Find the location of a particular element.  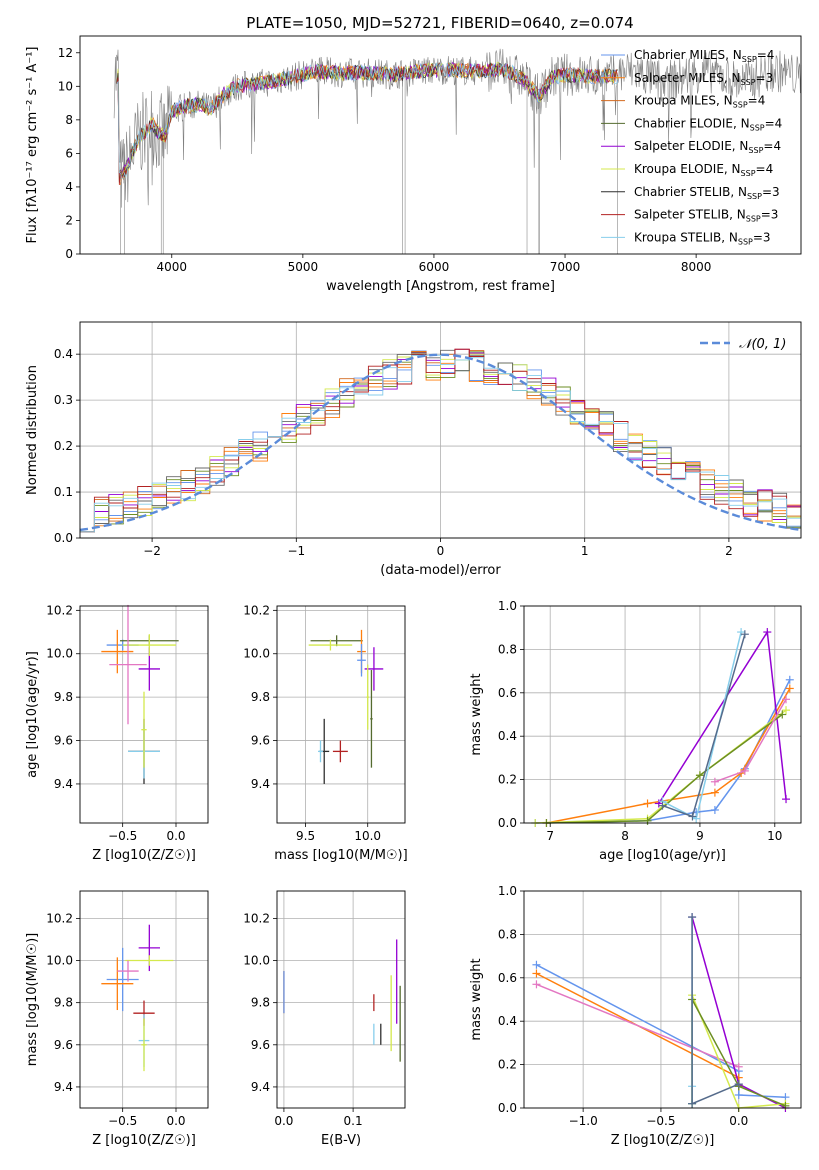

legend-entry: Kroupa ELODIE, NSSP=4 is located at coordinates (703, 170).